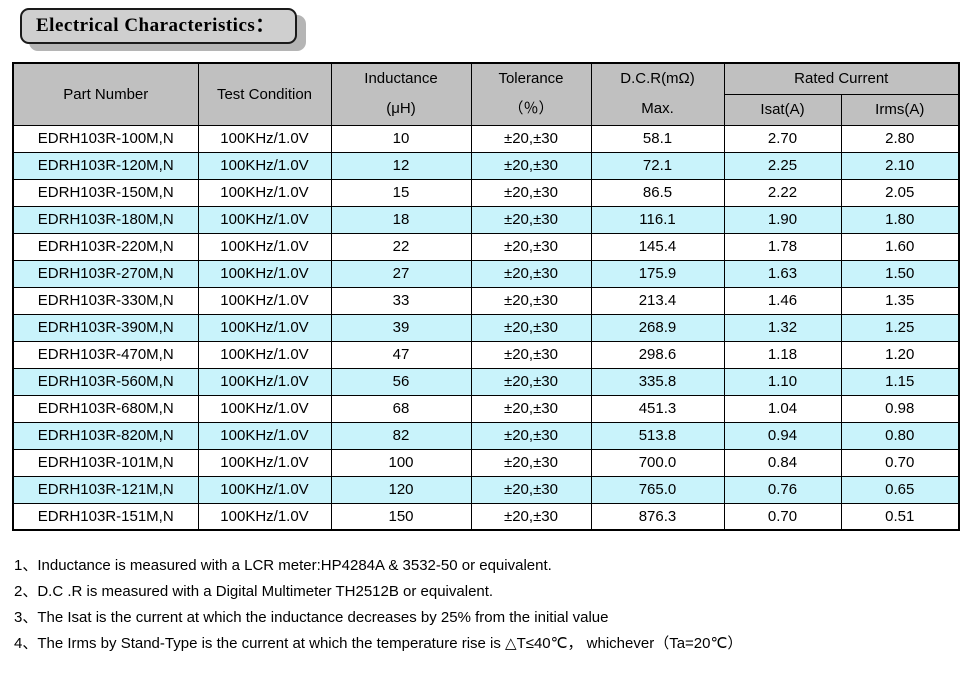 This screenshot has height=682, width=971. What do you see at coordinates (105, 273) in the screenshot?
I see `cell-part: EDRH103R-270M,N` at bounding box center [105, 273].